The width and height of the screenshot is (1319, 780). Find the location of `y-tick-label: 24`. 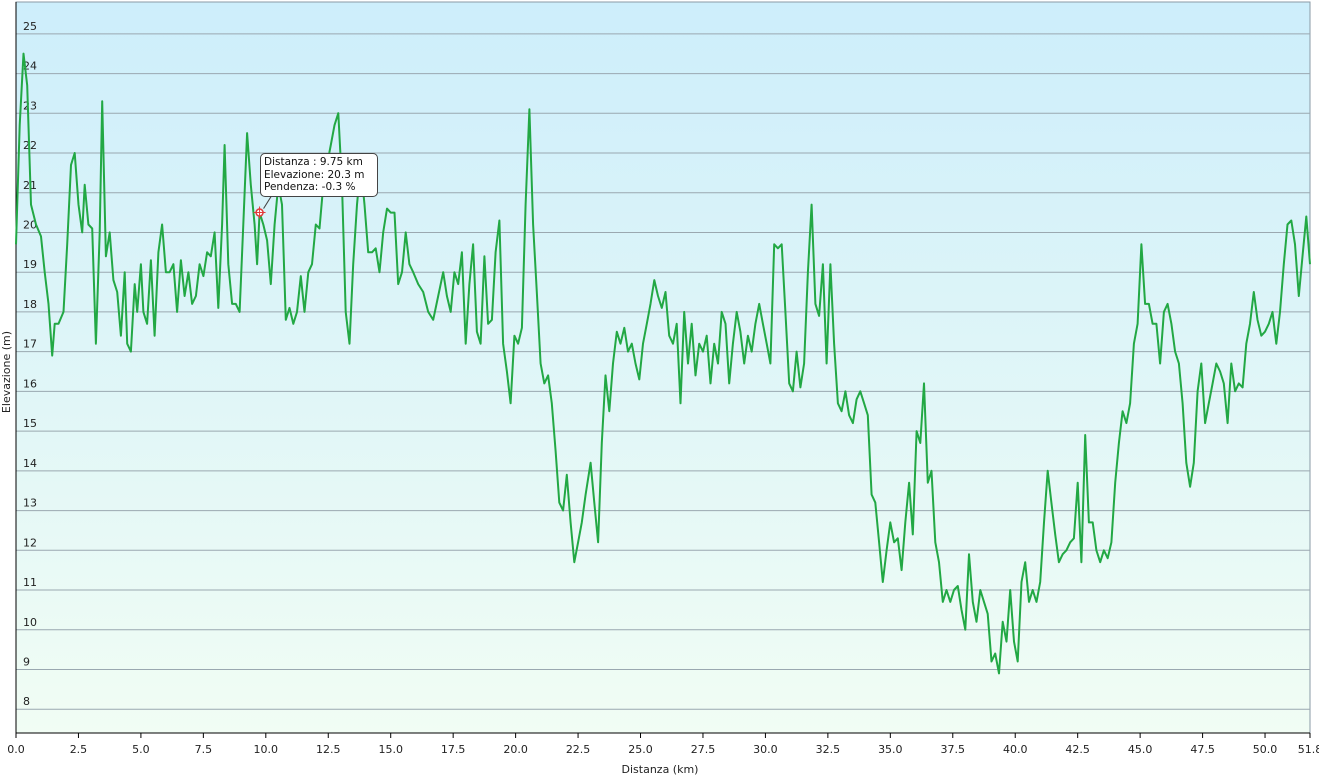

y-tick-label: 24 is located at coordinates (30, 66).